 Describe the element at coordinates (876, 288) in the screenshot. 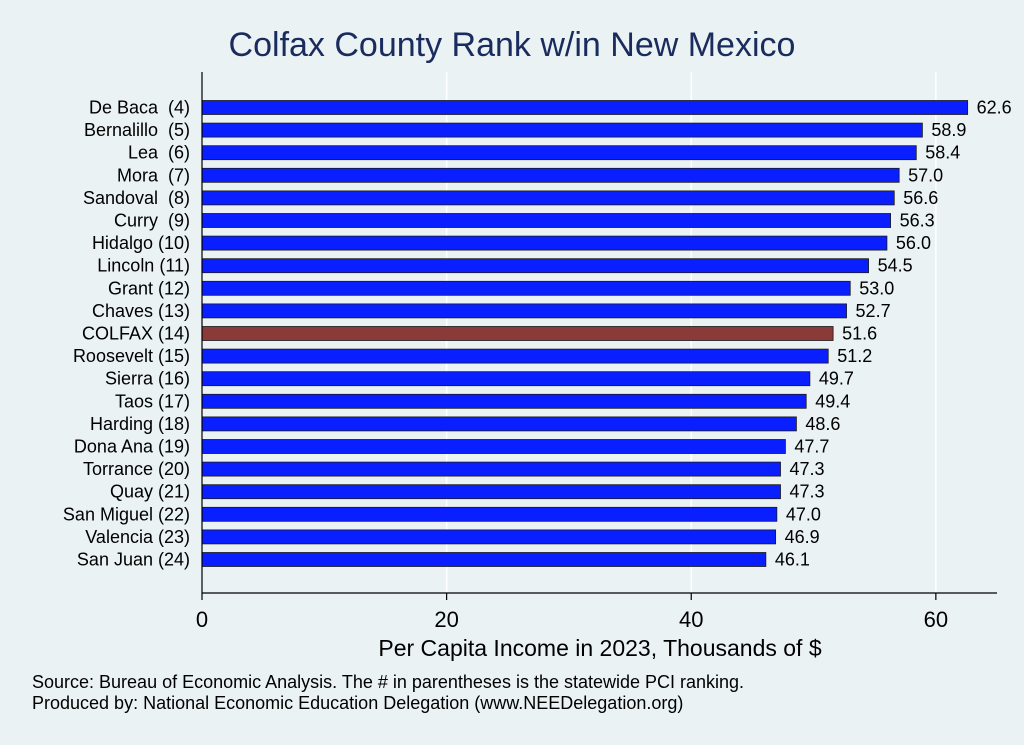

I see `data-label-8: 53.0` at that location.